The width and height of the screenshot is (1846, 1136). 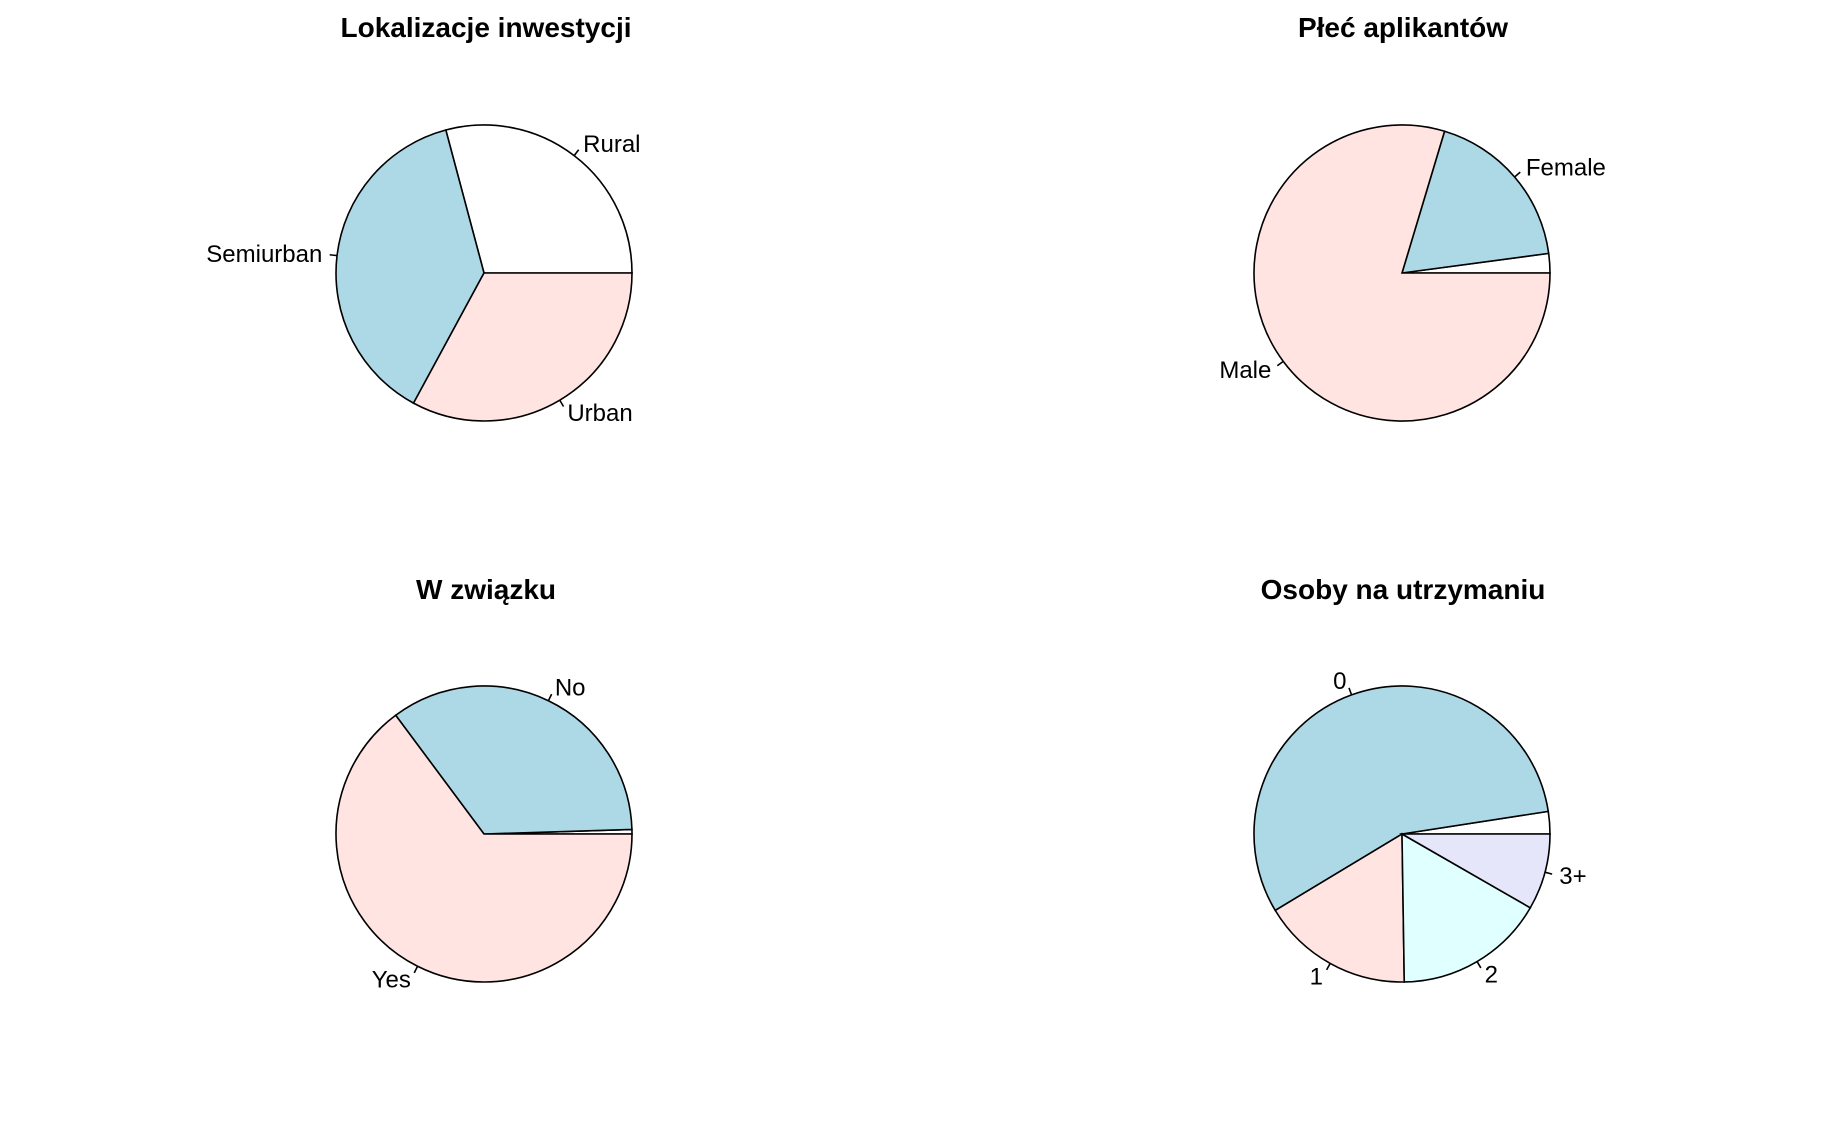 What do you see at coordinates (1316, 976) in the screenshot?
I see `slice-label-1: 1` at bounding box center [1316, 976].